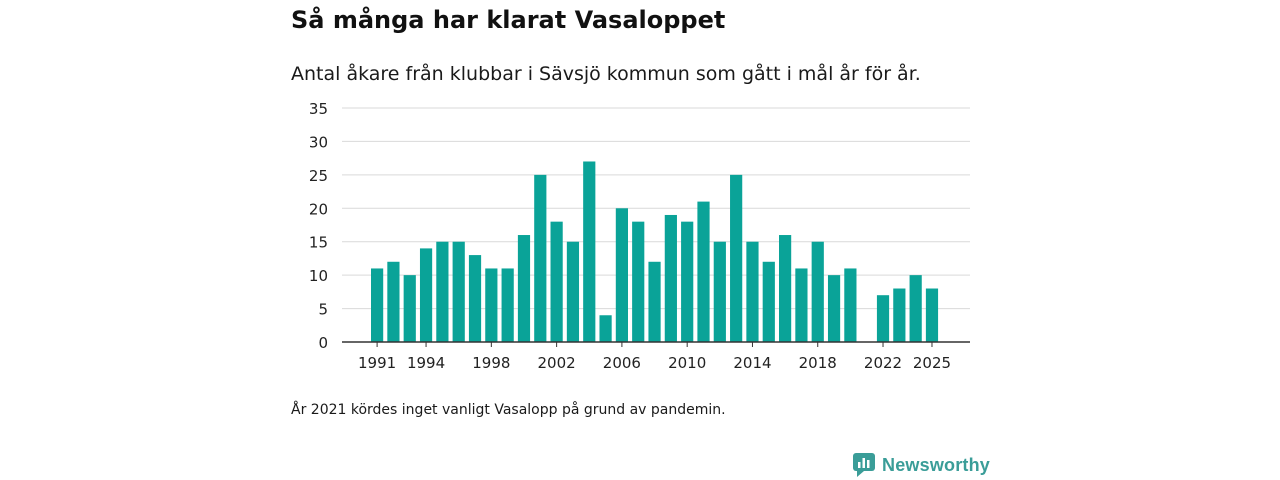 The width and height of the screenshot is (1280, 480). What do you see at coordinates (736, 258) in the screenshot?
I see `bar-2013: 2013: 25` at bounding box center [736, 258].